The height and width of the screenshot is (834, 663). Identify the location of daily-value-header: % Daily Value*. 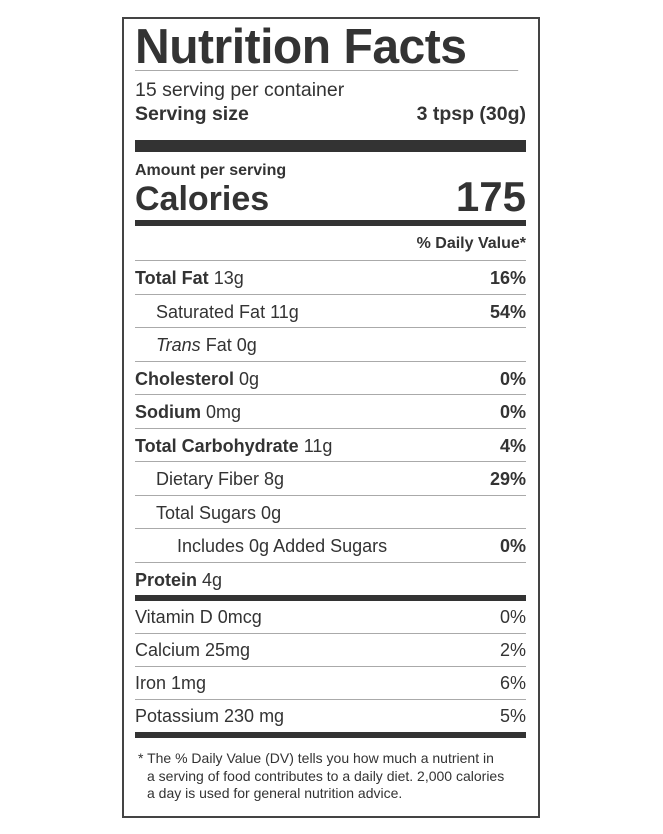
(330, 243).